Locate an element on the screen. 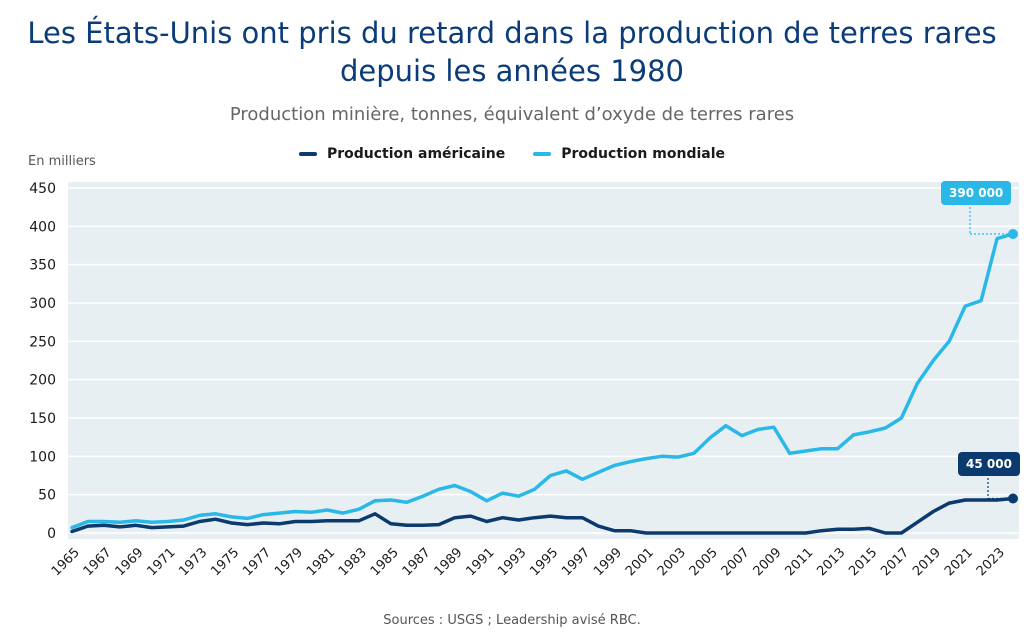  x-tick-label-2001: 2001 is located at coordinates (640, 562).